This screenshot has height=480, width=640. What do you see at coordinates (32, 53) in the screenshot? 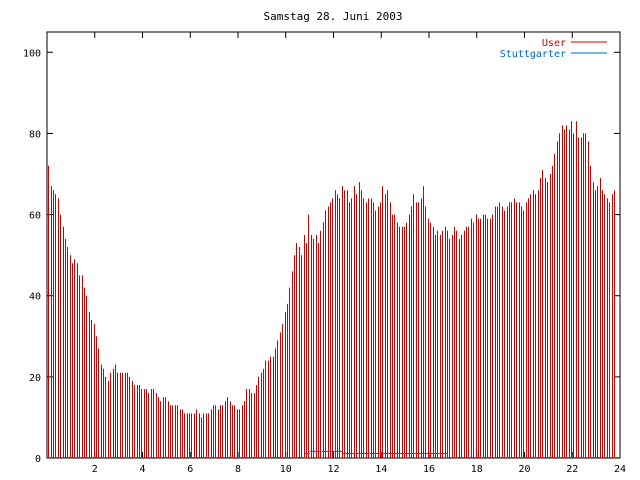
I see `y-tick-label: 100` at bounding box center [32, 53].